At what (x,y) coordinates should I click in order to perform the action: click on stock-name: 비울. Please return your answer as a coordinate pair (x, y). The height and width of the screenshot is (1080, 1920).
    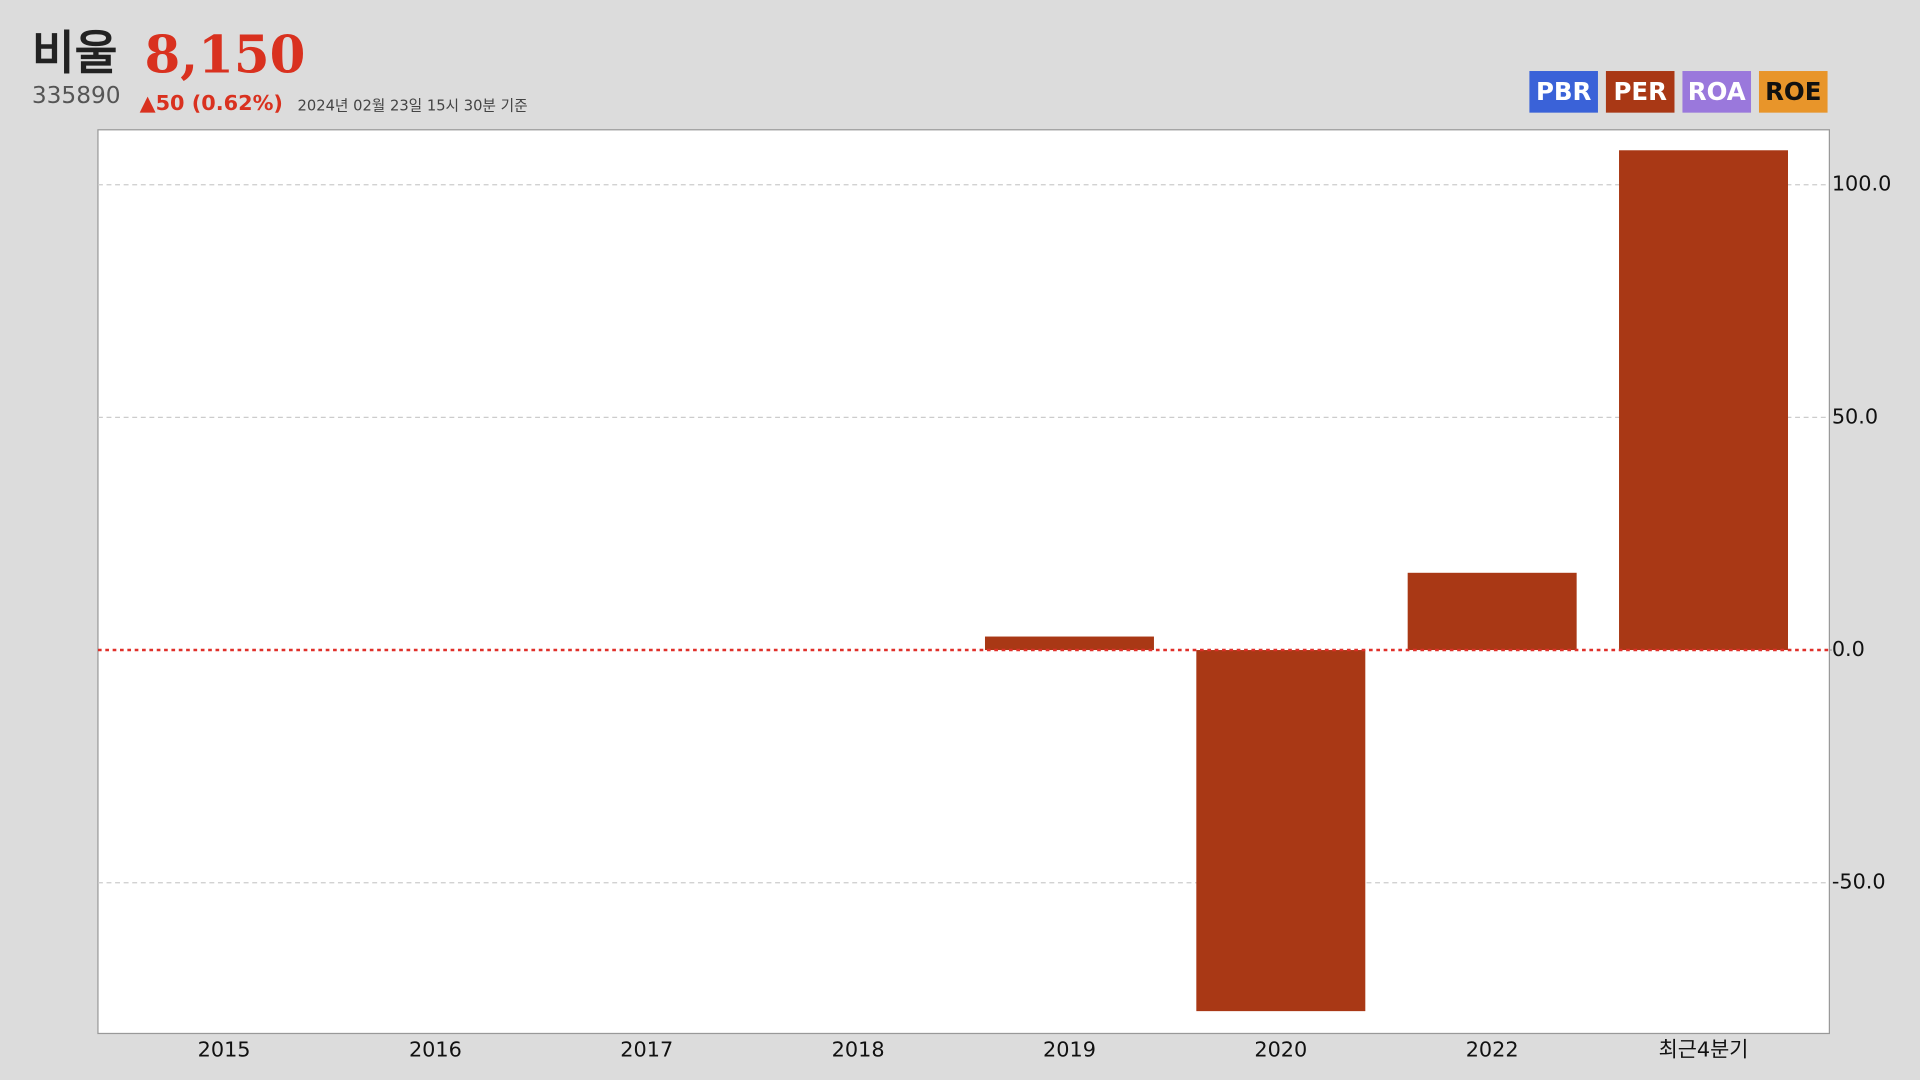
    Looking at the image, I should click on (75, 53).